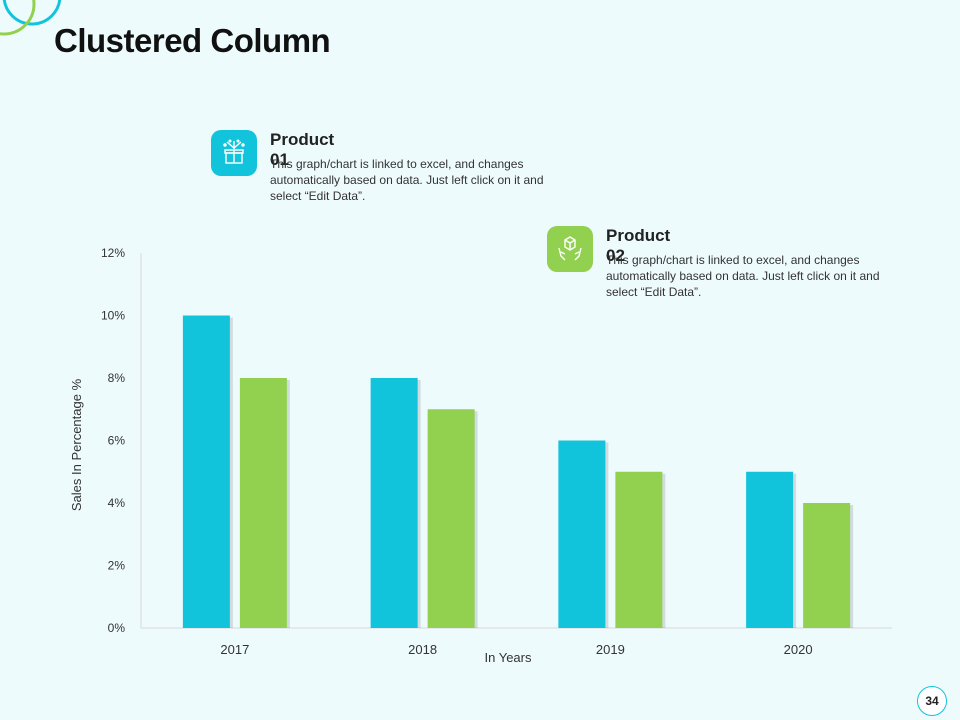 Image resolution: width=960 pixels, height=720 pixels. Describe the element at coordinates (798, 649) in the screenshot. I see `x-tick-label: 2020` at that location.